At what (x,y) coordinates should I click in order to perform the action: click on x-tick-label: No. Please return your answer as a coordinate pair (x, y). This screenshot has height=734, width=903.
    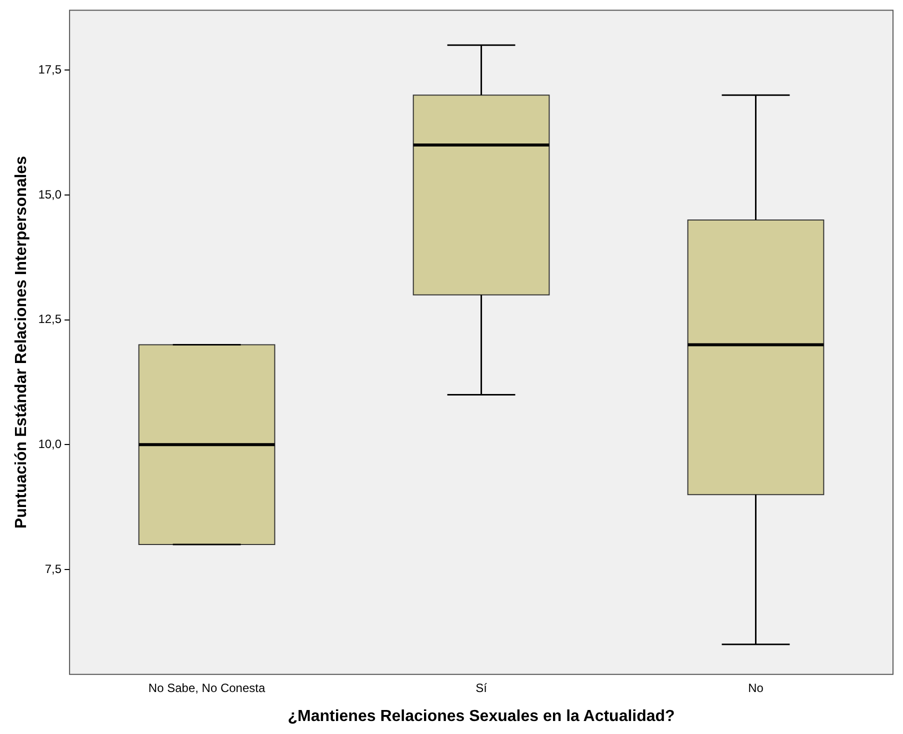
    Looking at the image, I should click on (756, 687).